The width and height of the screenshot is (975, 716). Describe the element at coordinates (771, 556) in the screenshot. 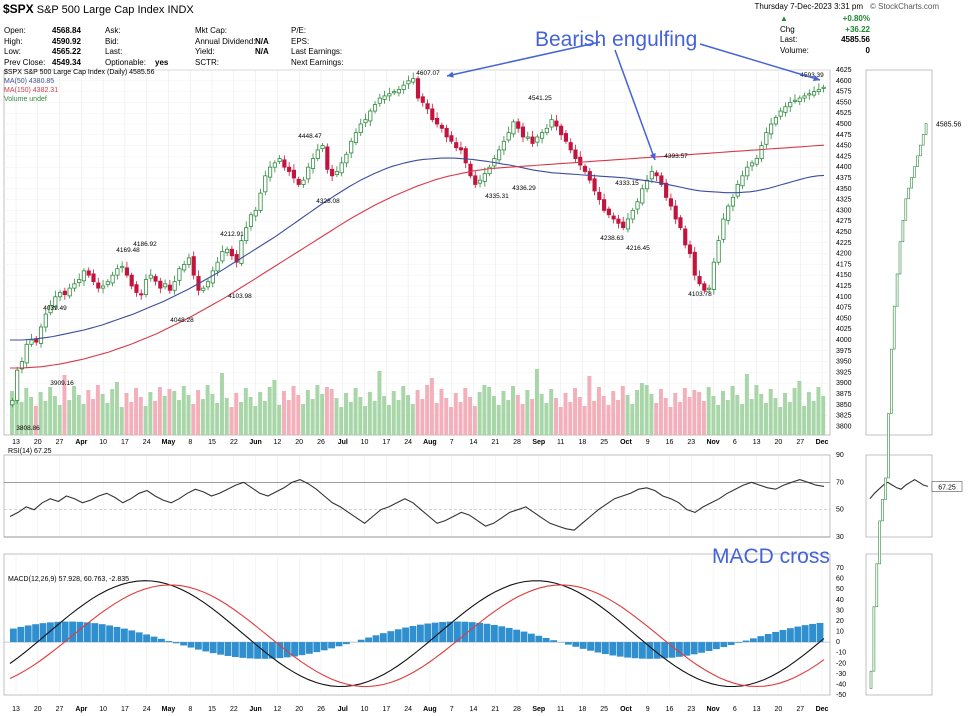

I see `annotation-macd: MACD cross` at that location.